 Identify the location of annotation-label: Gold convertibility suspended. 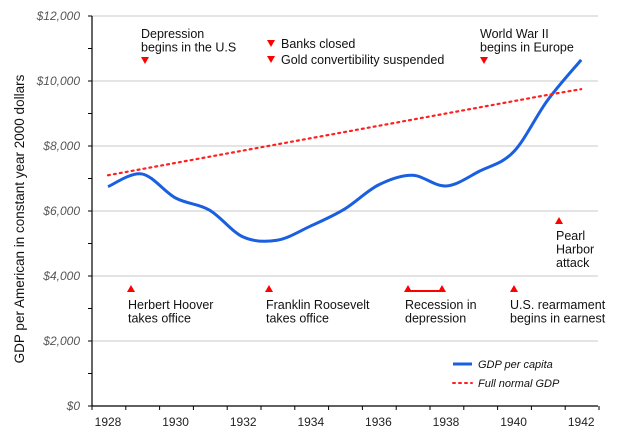
(362, 60).